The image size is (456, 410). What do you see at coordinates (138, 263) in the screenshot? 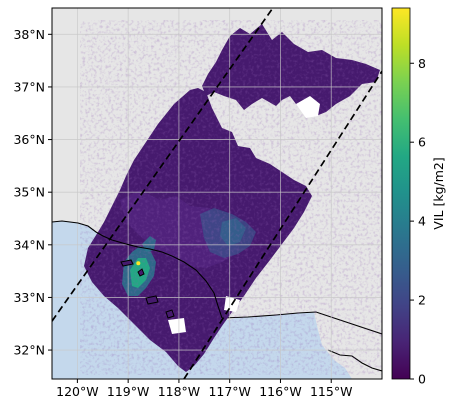
I see `vil-max-cell` at bounding box center [138, 263].